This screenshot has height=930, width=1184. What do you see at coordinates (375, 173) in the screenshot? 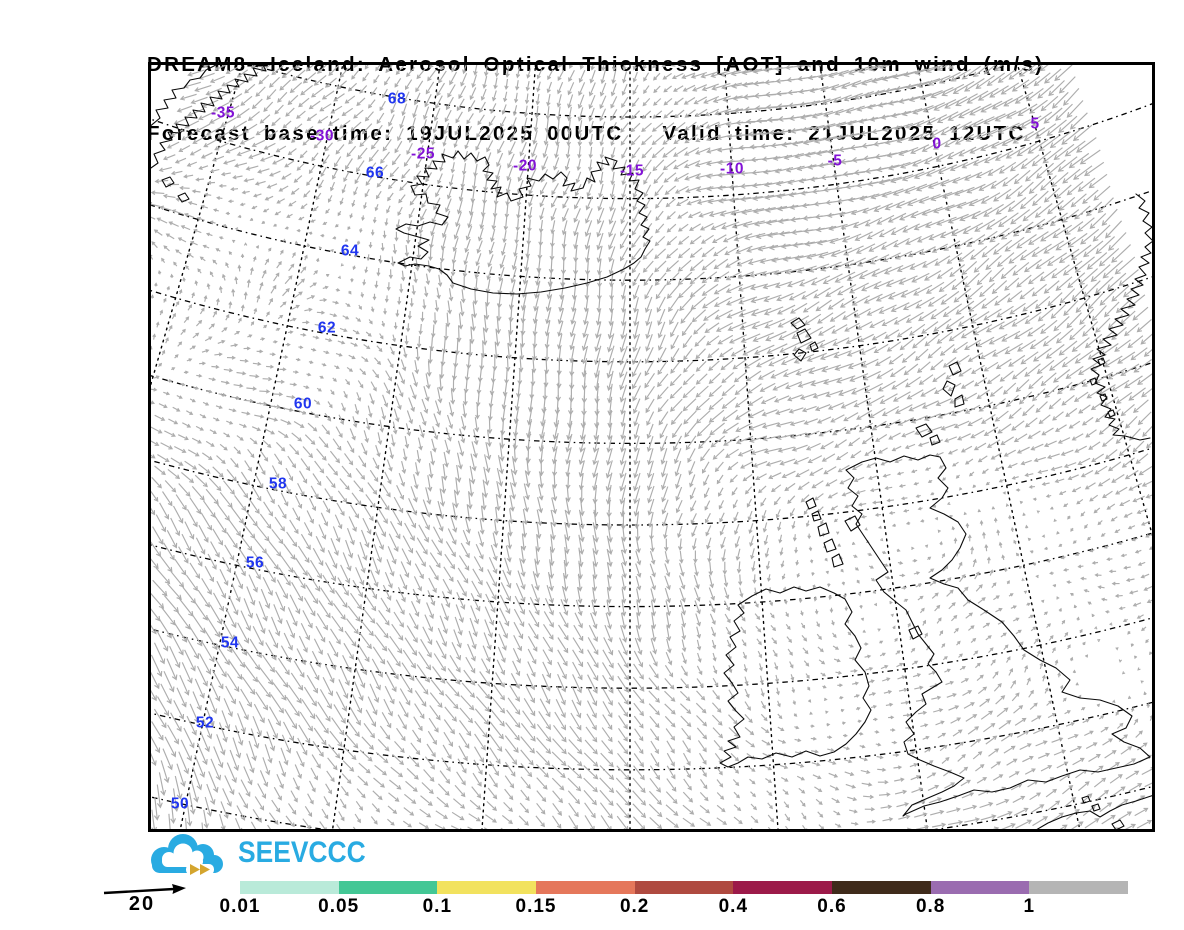
I see `latitude-label: 66` at bounding box center [375, 173].